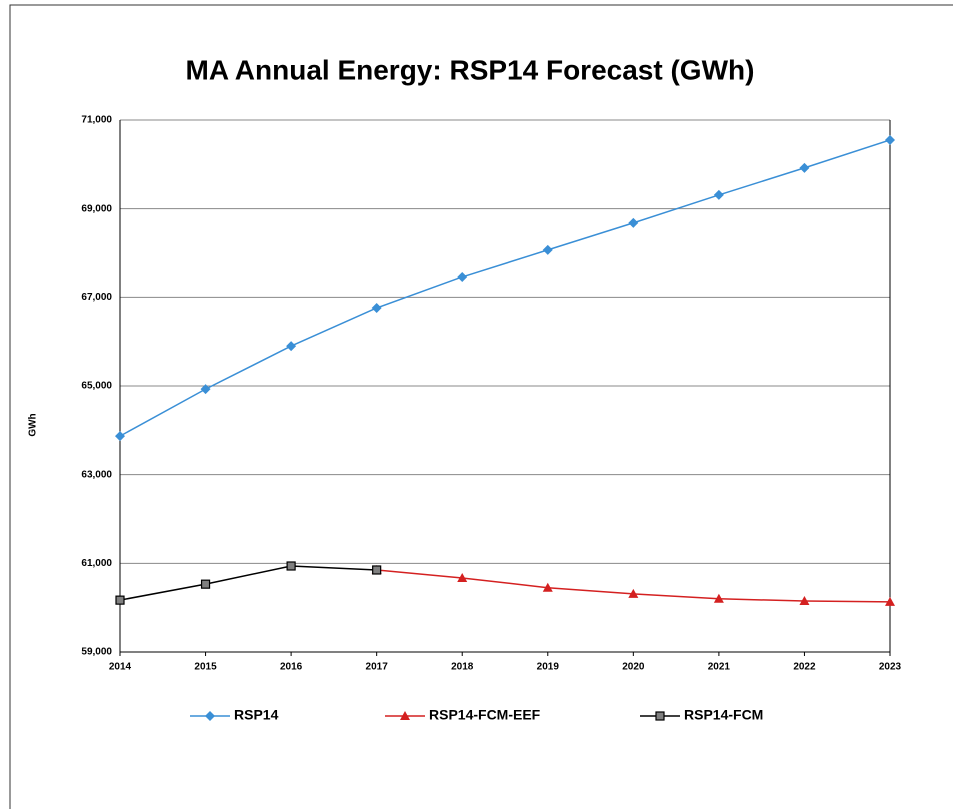 This screenshot has width=953, height=809. Describe the element at coordinates (96, 474) in the screenshot. I see `y-tick-label: 63,000` at that location.